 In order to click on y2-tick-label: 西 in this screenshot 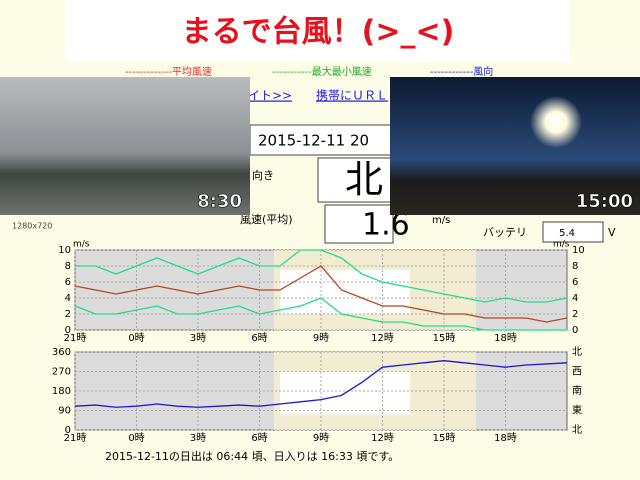, I will do `click(577, 372)`.